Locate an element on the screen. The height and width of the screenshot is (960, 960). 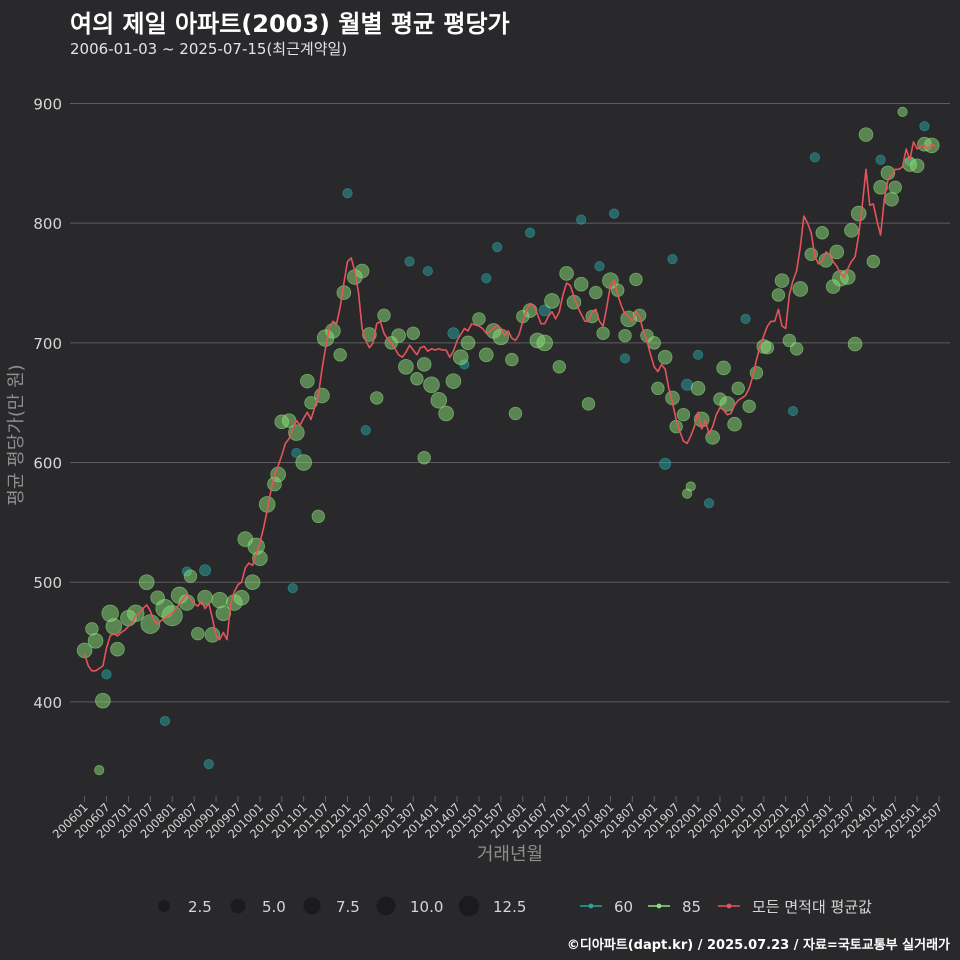
legend-label: 60 is located at coordinates (623, 907).